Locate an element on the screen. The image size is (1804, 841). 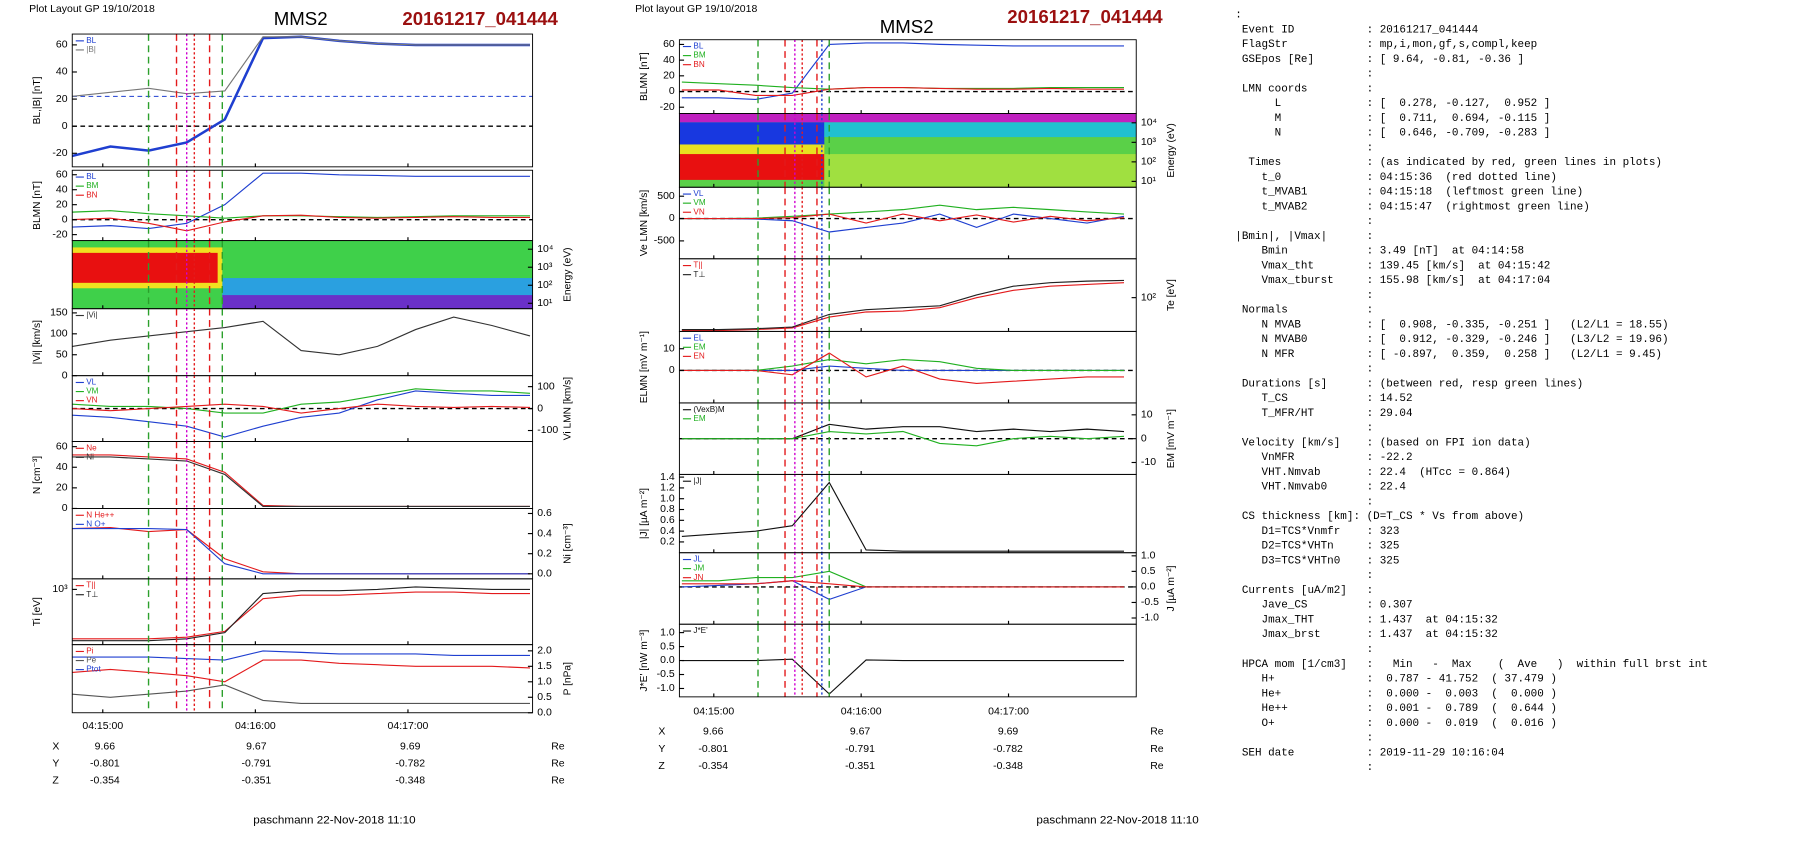
y-axis-label: Energy (eV) is located at coordinates (1171, 150).